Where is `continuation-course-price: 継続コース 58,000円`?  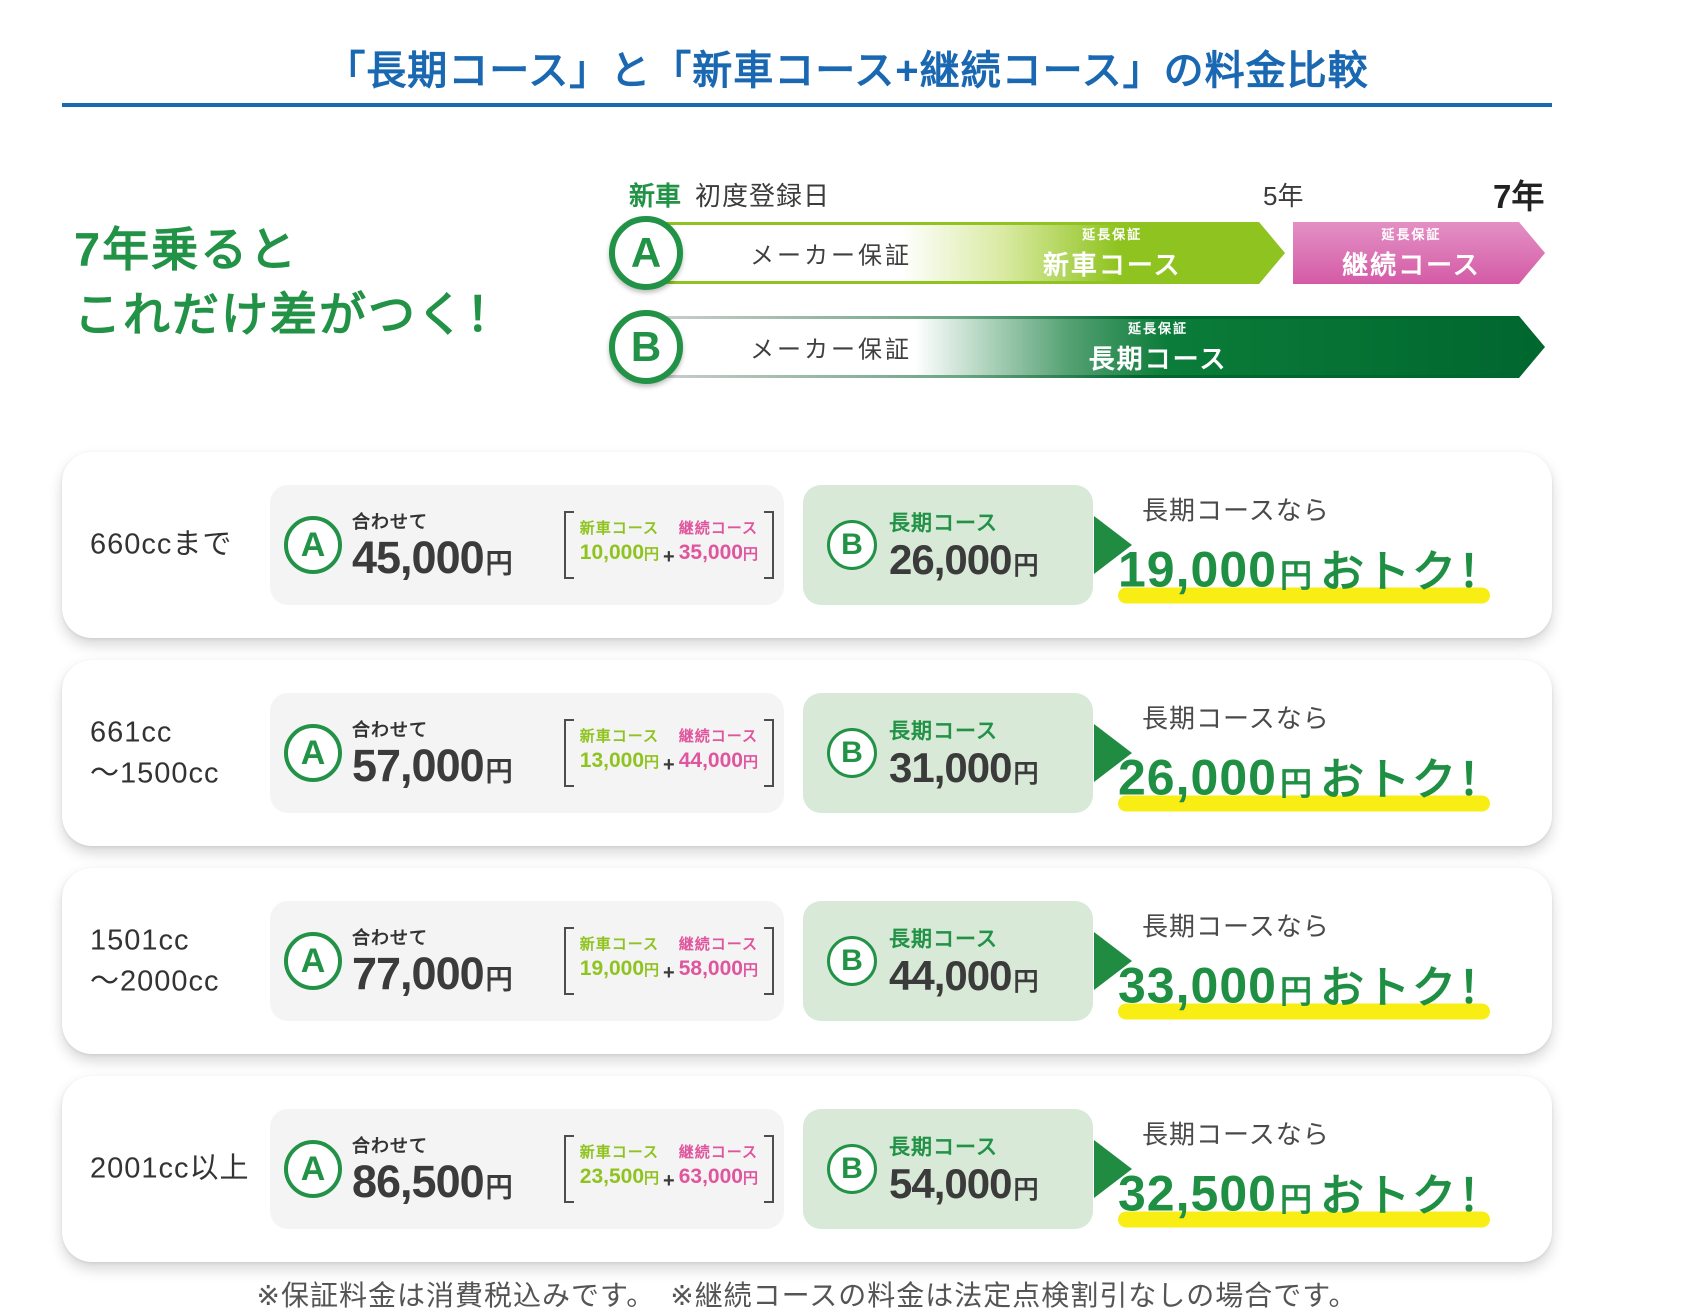 continuation-course-price: 継続コース 58,000円 is located at coordinates (718, 958).